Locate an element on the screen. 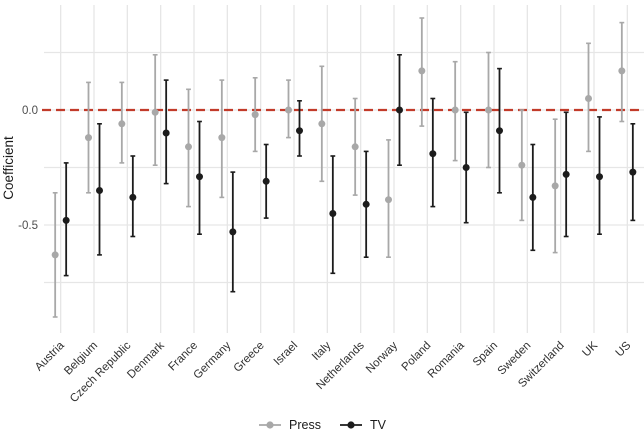 This screenshot has height=442, width=644. point-romania-tv is located at coordinates (466, 167).